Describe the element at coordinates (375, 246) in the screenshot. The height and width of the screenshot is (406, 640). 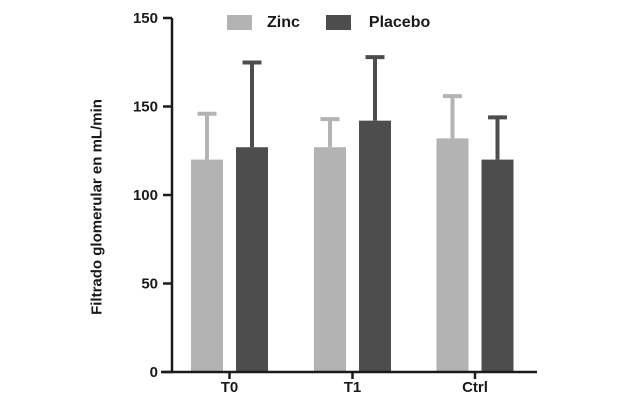
I see `bar-placebo-t1` at that location.